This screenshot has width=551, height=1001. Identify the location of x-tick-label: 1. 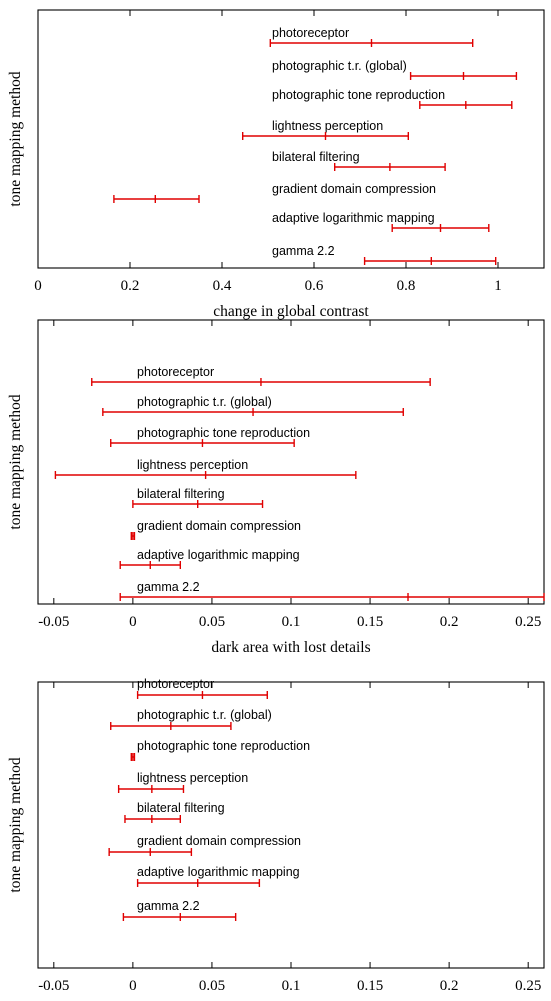
(498, 286).